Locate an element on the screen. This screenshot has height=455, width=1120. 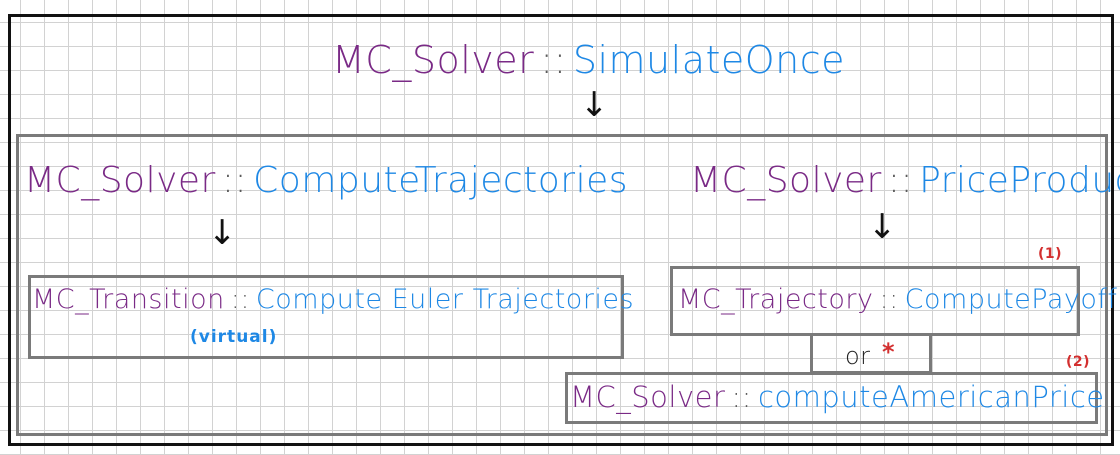
method-name: PriceProduct is located at coordinates (1019, 180).